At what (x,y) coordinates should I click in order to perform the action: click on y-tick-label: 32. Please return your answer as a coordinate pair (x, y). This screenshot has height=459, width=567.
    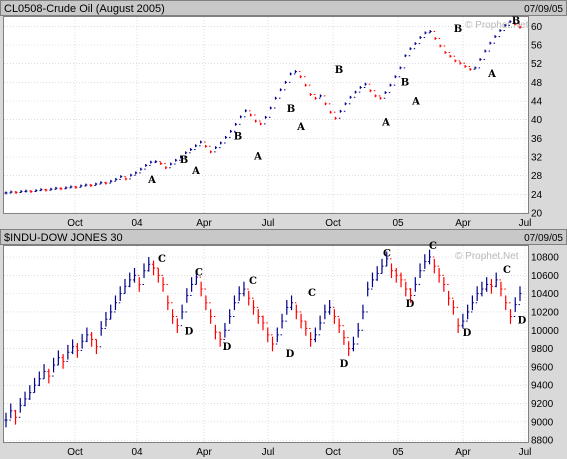
    Looking at the image, I should click on (537, 158).